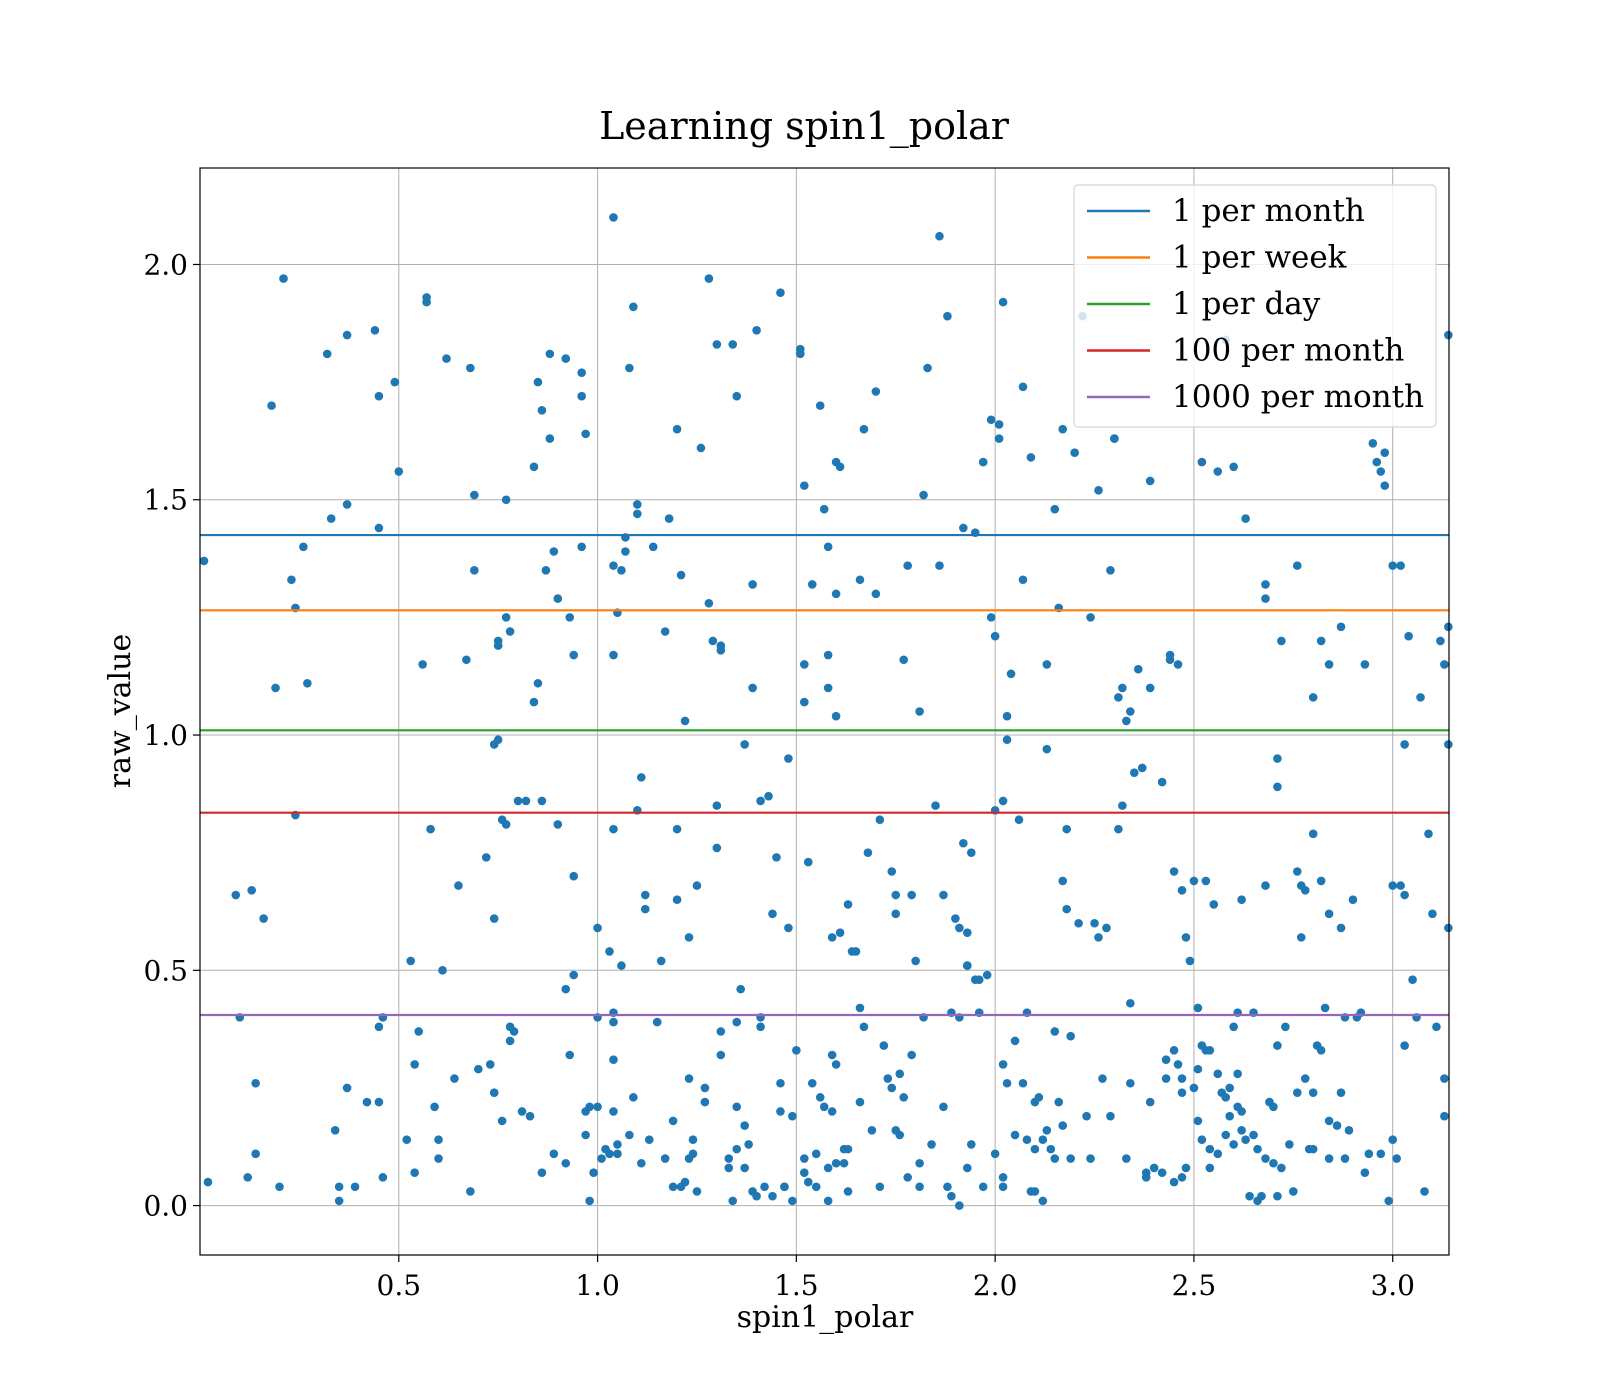  I want to click on y-tick-label: 1.0, so click(165, 735).